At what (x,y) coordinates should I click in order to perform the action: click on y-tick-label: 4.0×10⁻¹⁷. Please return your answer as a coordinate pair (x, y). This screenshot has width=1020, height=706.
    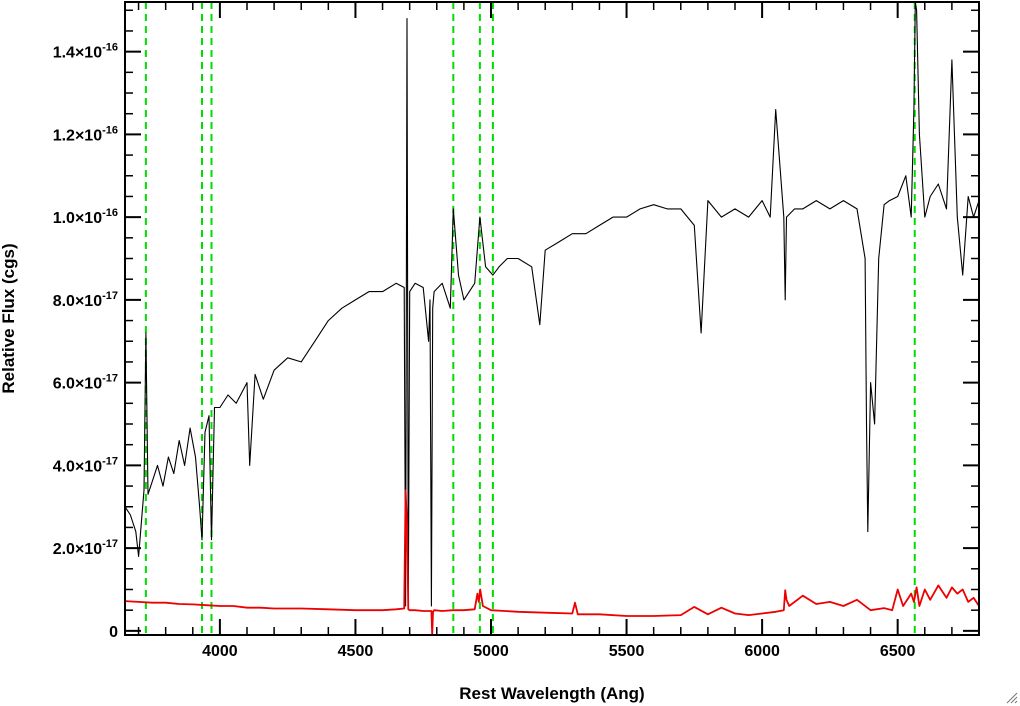
    Looking at the image, I should click on (85, 465).